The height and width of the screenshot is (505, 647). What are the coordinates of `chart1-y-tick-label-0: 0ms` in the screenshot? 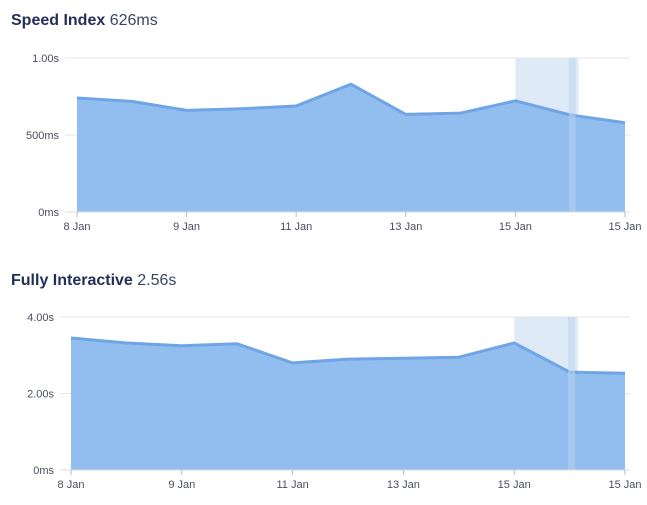 It's located at (43, 471).